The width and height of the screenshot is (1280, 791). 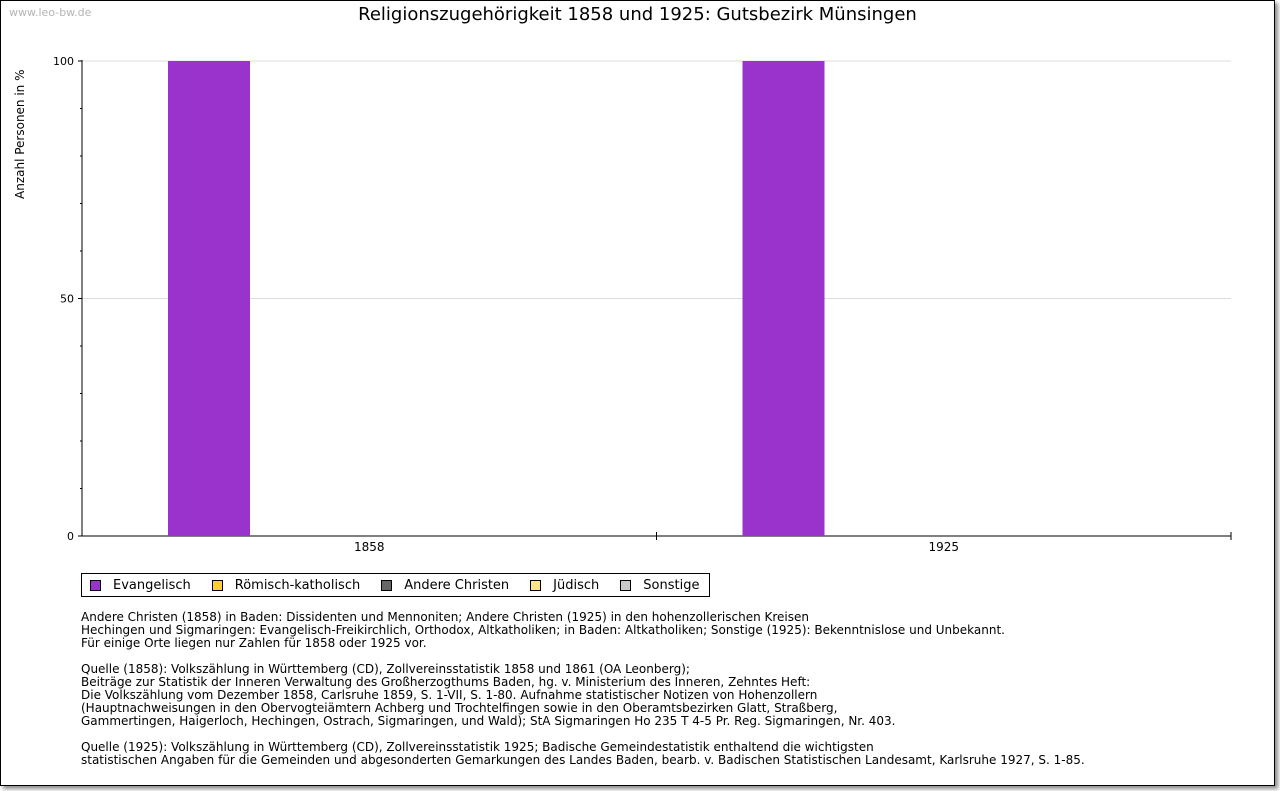 What do you see at coordinates (70, 536) in the screenshot?
I see `y-tick-label: 0` at bounding box center [70, 536].